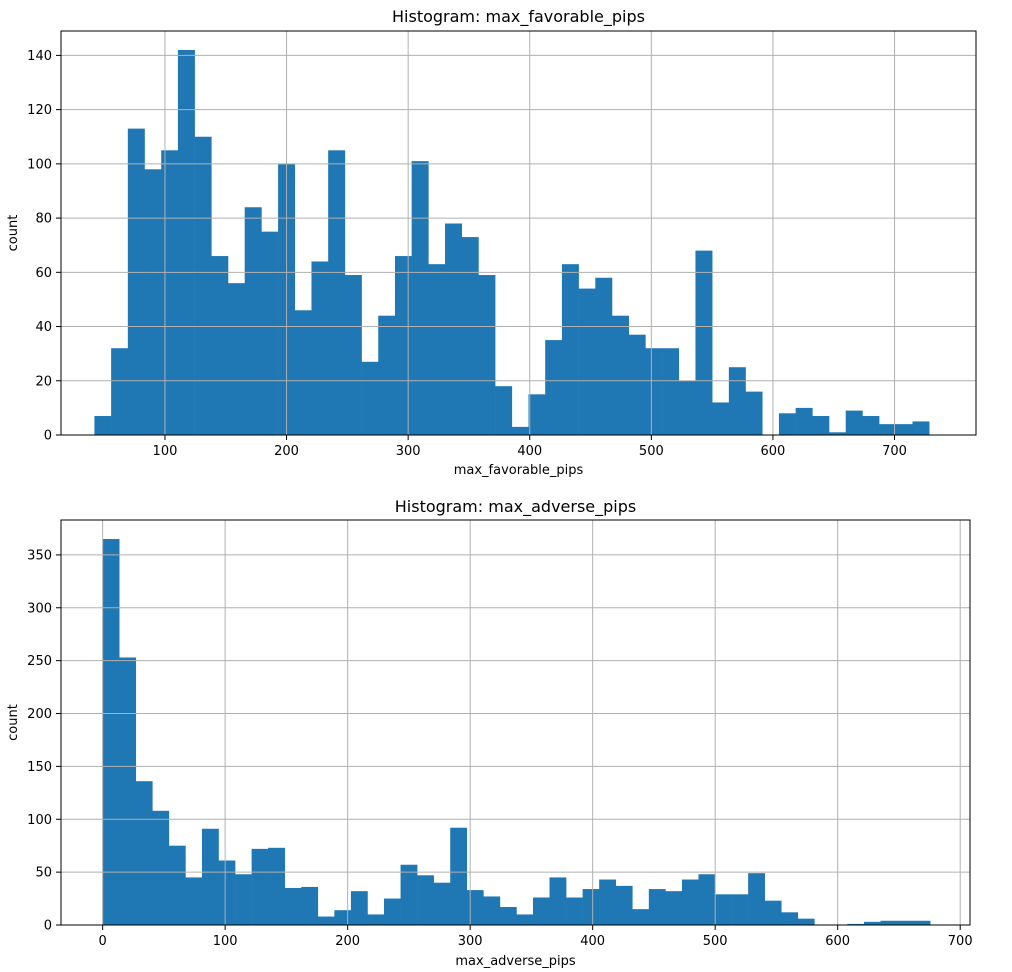 This screenshot has height=972, width=1012. What do you see at coordinates (43, 273) in the screenshot?
I see `y-tick-label: 60` at bounding box center [43, 273].